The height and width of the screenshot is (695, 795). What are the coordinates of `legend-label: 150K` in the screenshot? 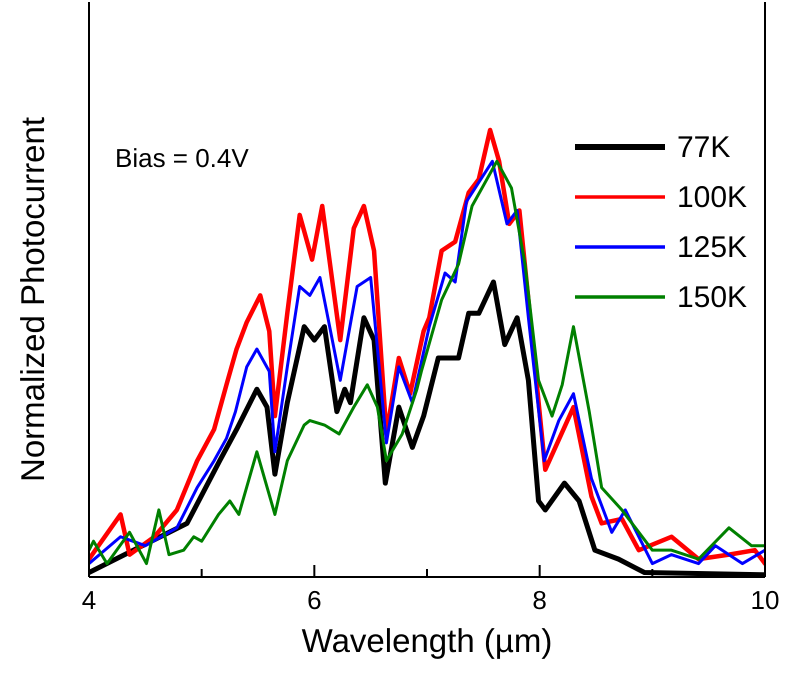 It's located at (712, 297).